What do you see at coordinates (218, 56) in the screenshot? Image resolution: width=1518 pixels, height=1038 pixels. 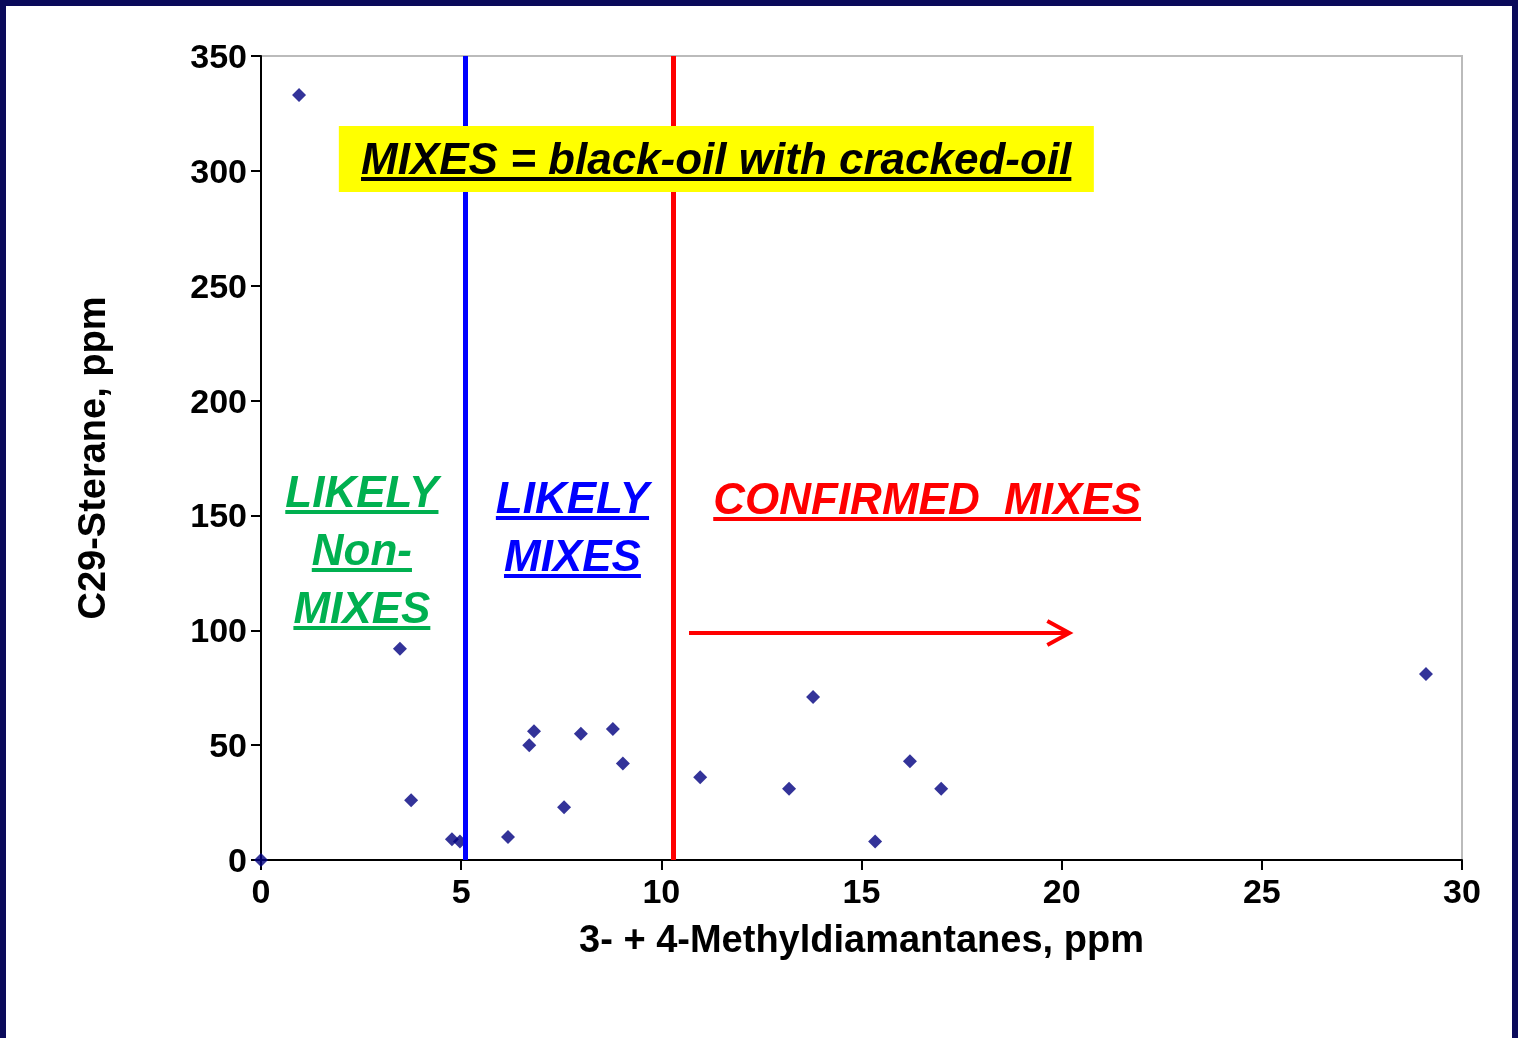 I see `y-tick-label: 350` at bounding box center [218, 56].